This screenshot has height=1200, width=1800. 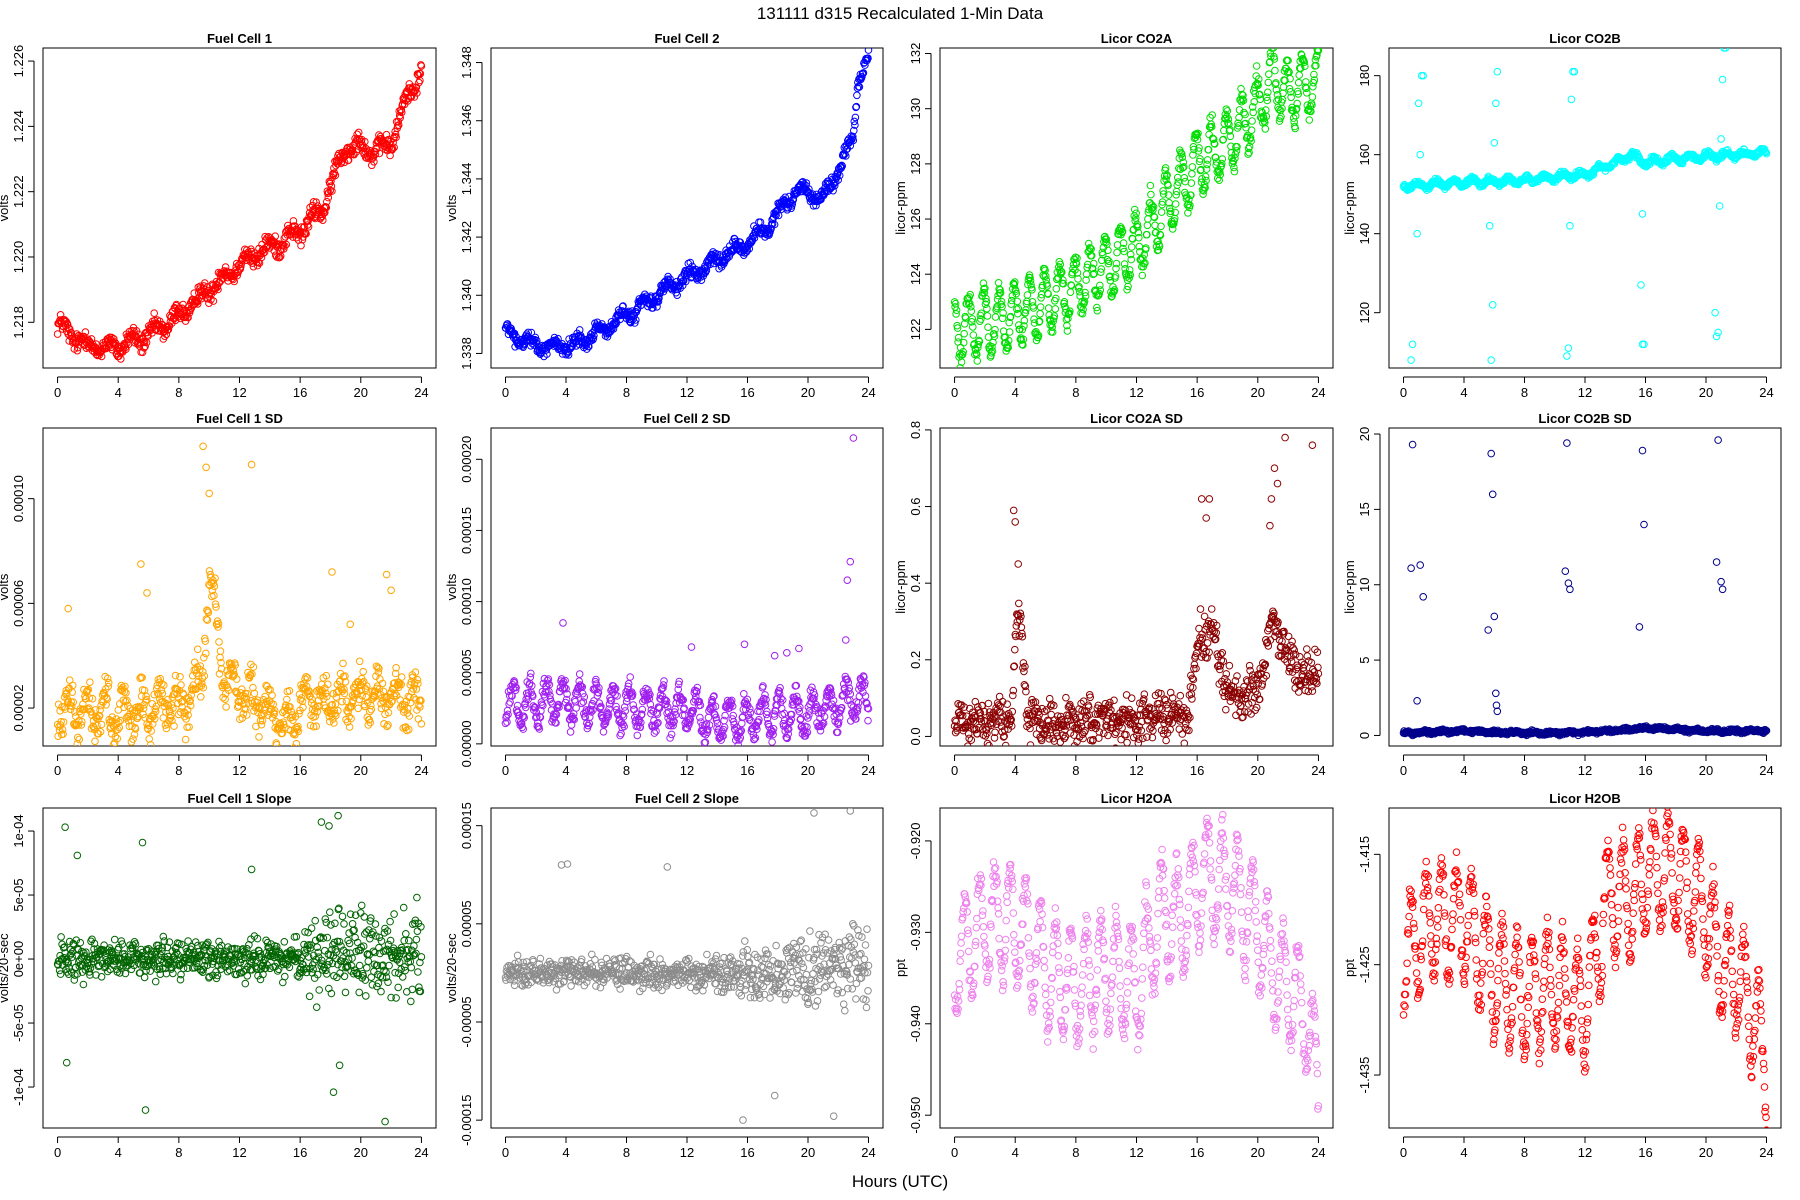 I want to click on x-tick-label: 4, so click(x=1463, y=392).